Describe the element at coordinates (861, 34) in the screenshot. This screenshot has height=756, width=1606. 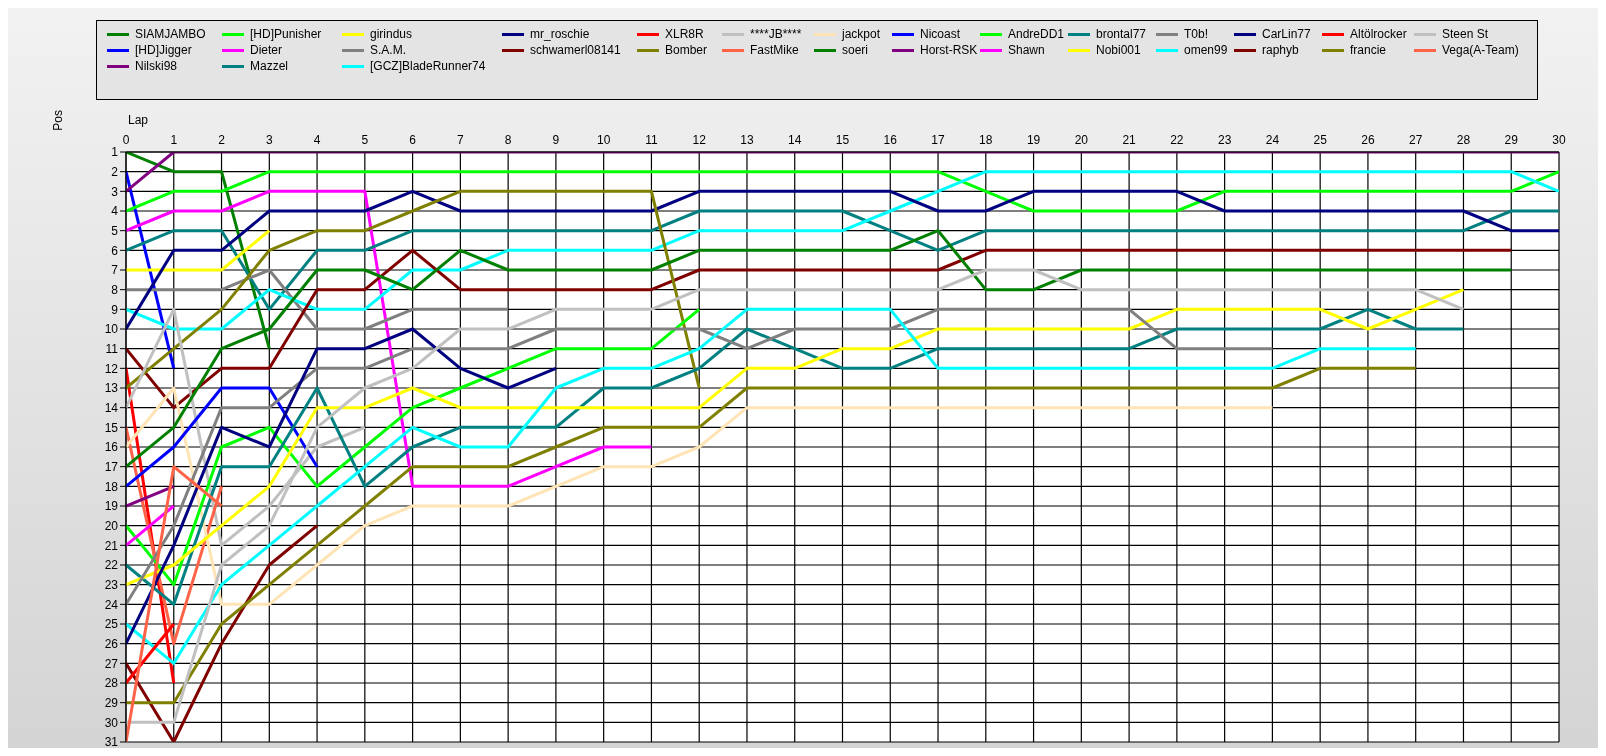
I see `legend-label: jackpot` at that location.